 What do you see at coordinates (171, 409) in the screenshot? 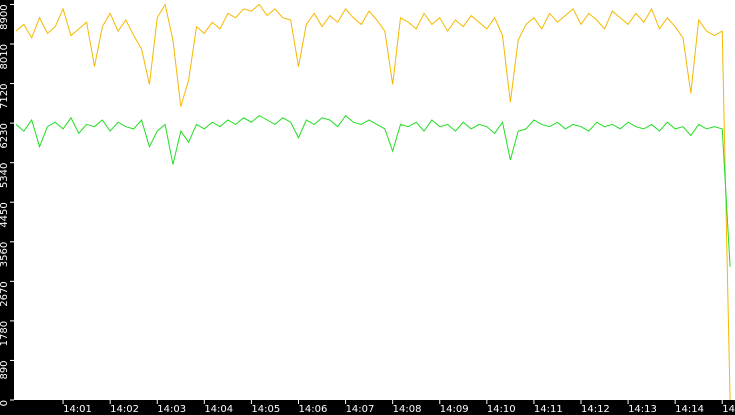
I see `x-tick-label: 14:03` at bounding box center [171, 409].